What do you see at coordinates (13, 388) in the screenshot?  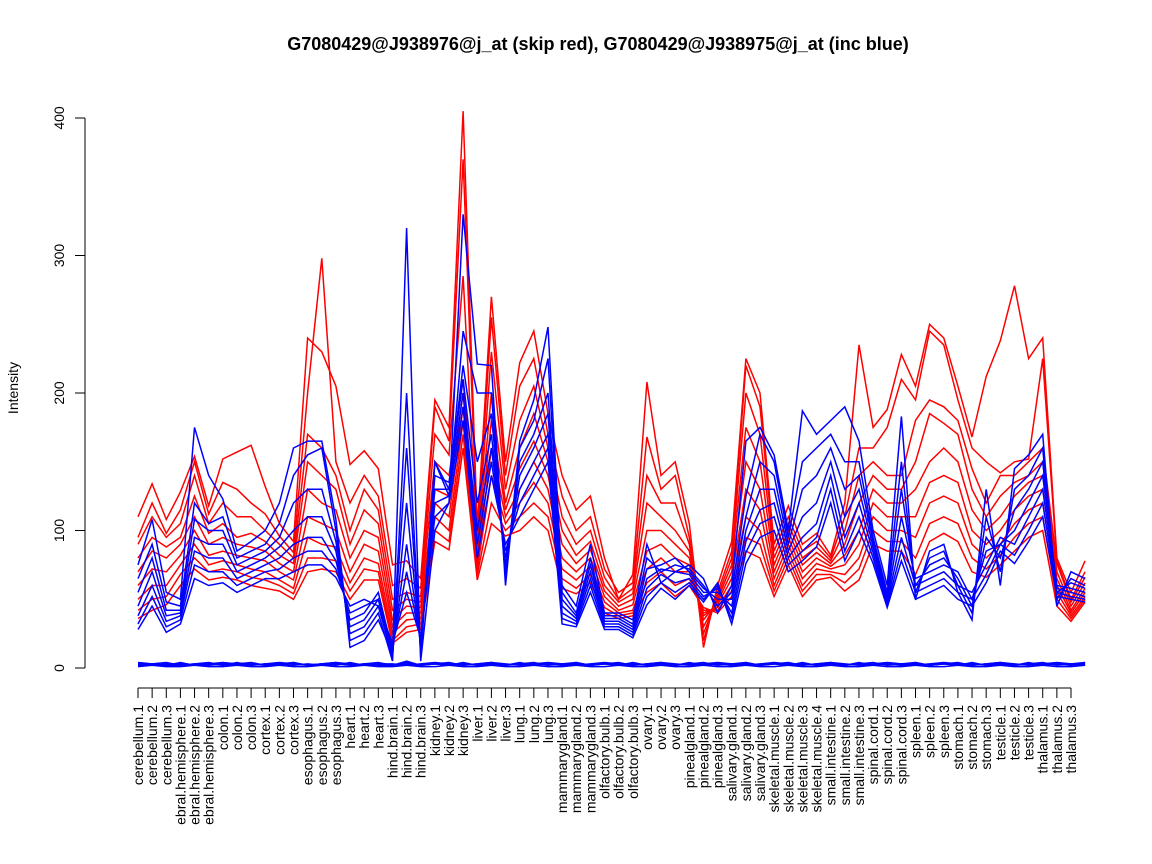 I see `y-axis-label: Intensity` at bounding box center [13, 388].